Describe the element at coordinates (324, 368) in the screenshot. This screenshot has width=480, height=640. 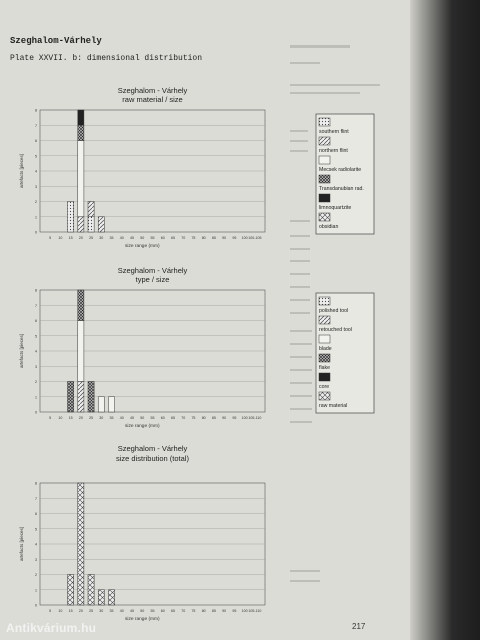
I see `legend-label: flake` at that location.